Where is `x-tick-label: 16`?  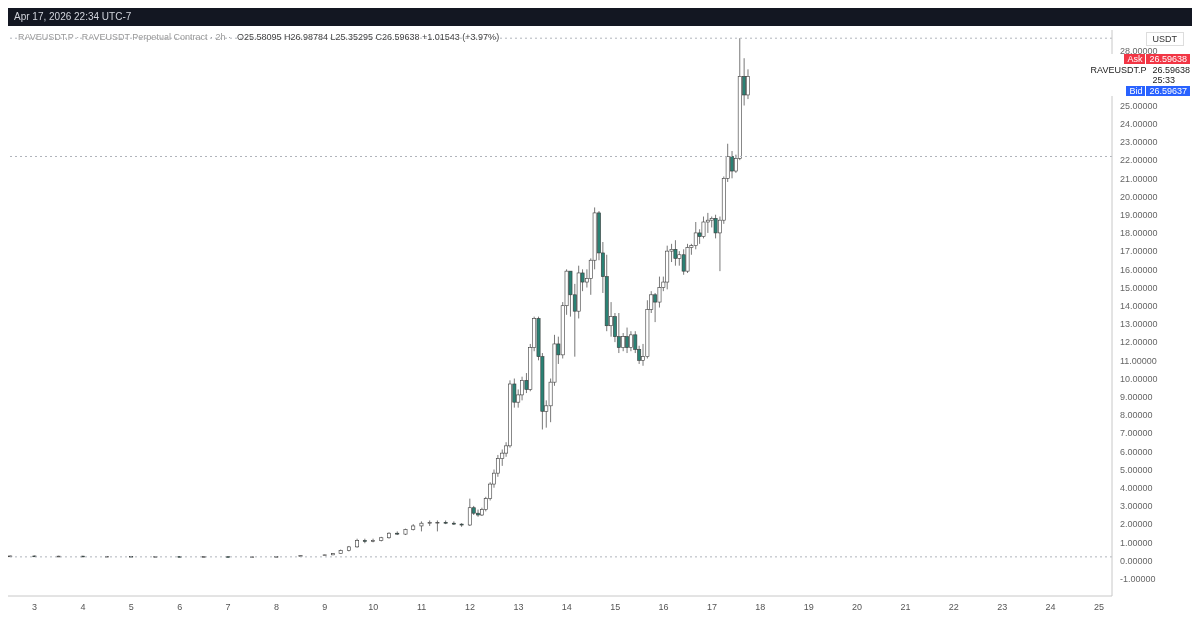 x-tick-label: 16 is located at coordinates (663, 607).